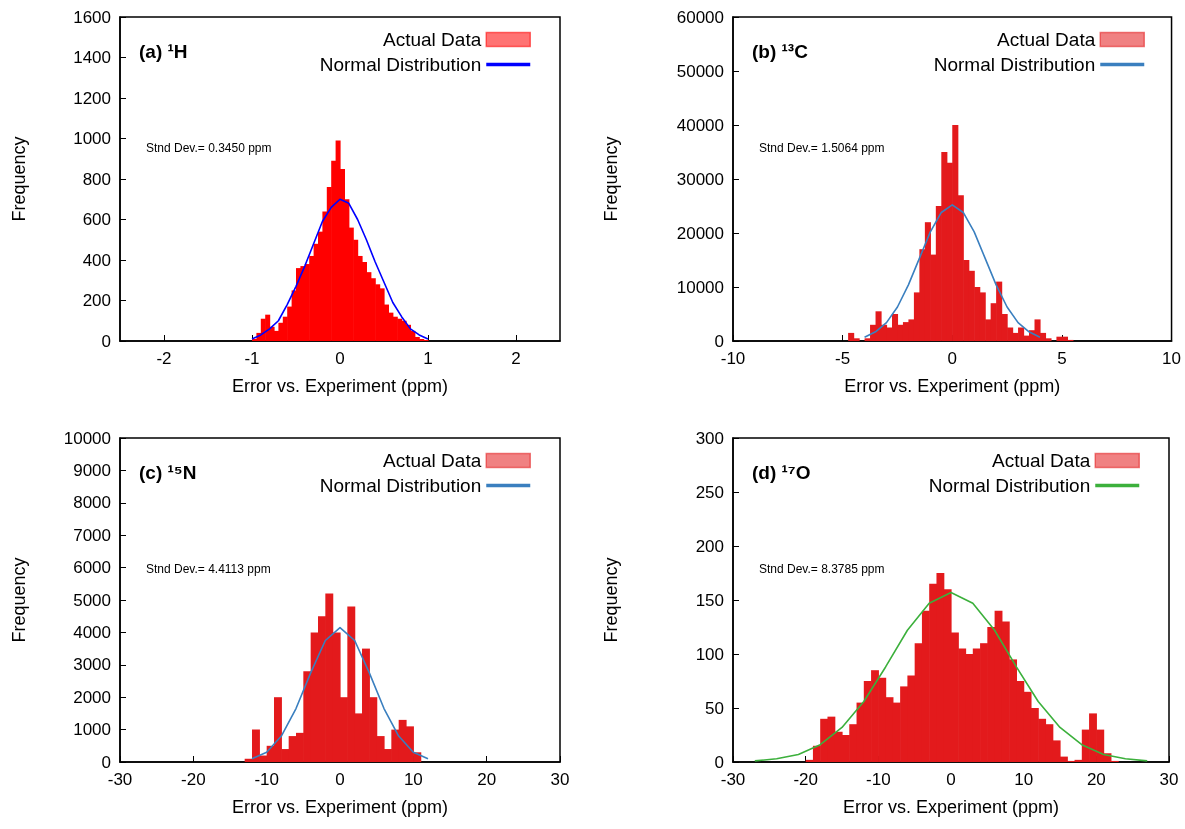  I want to click on annotation: Stnd Dev.= 4.4113 ppm, so click(208, 569).